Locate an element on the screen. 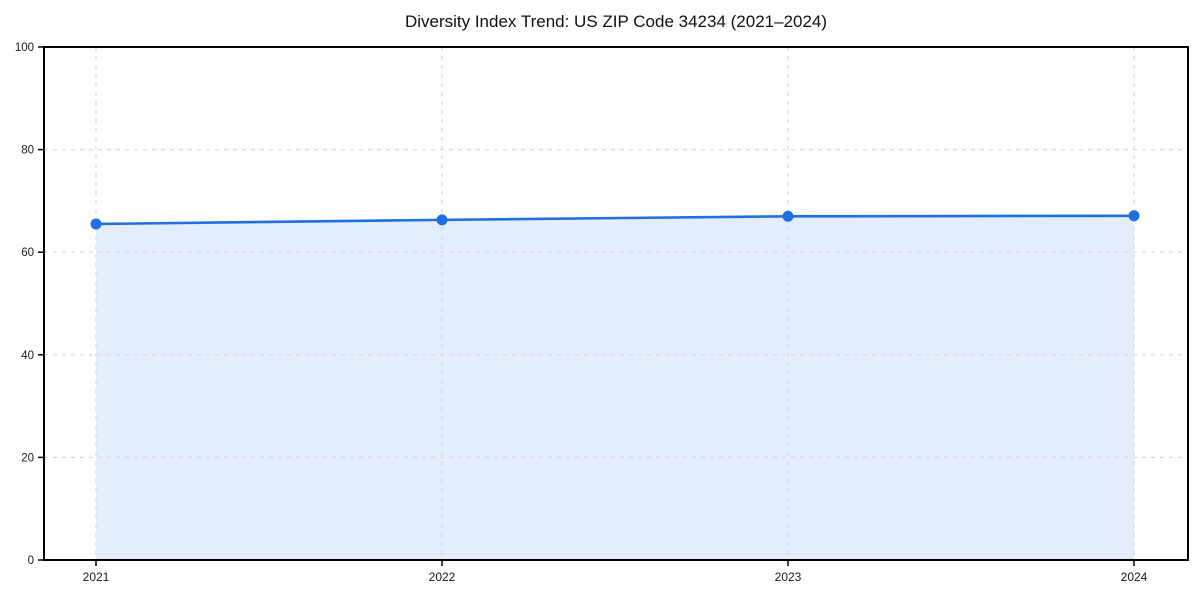 This screenshot has width=1200, height=600. series-line is located at coordinates (615, 220).